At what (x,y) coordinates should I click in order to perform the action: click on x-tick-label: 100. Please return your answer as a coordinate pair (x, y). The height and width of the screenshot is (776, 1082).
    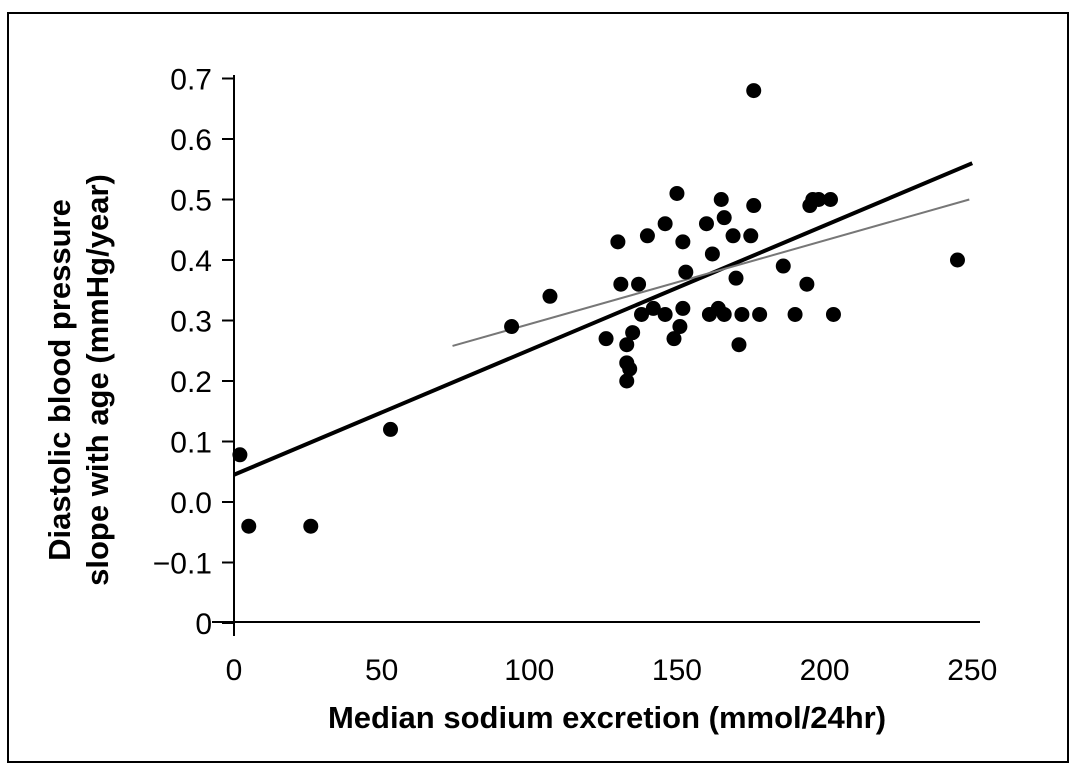
    Looking at the image, I should click on (529, 670).